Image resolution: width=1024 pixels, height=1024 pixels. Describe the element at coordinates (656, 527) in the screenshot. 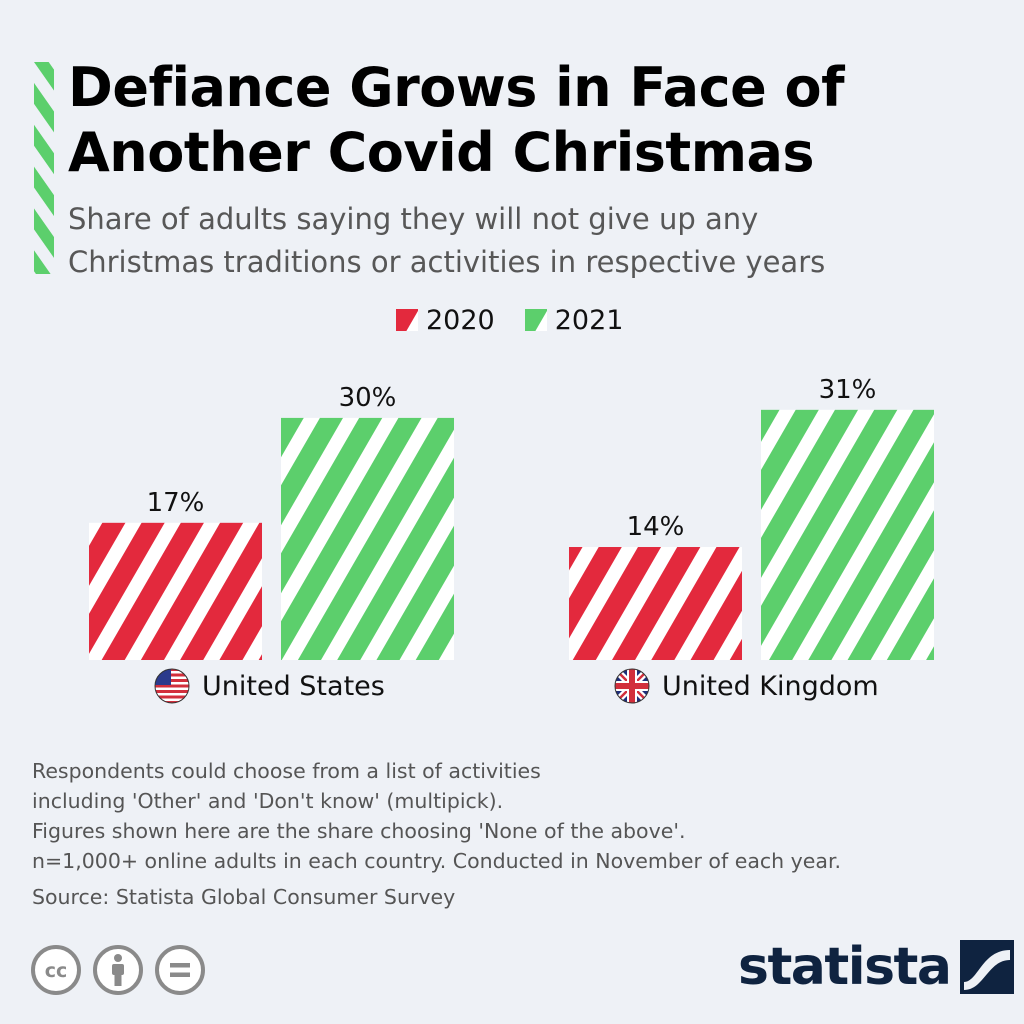

I see `data-label-united-kingdom-2020: 14%` at that location.